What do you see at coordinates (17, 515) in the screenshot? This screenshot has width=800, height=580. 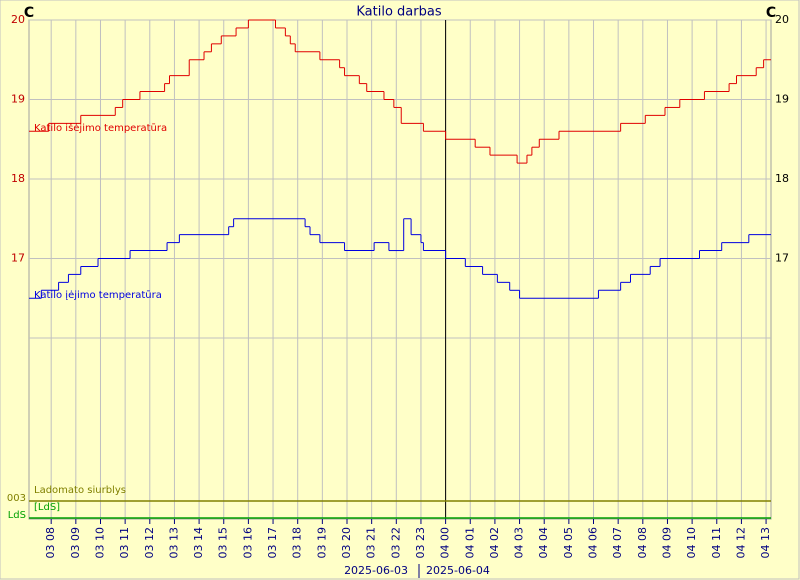 I see `status-axis-label: LdS` at bounding box center [17, 515].